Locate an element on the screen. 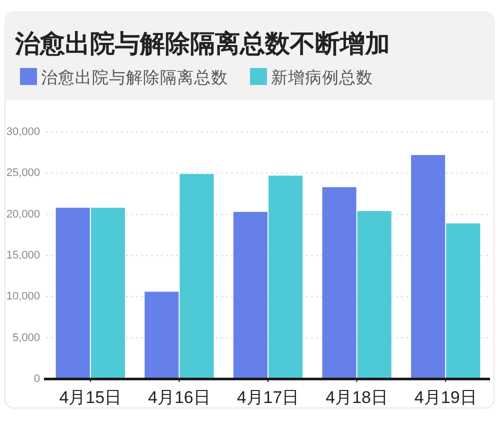 Image resolution: width=499 pixels, height=424 pixels. chart-title: 治愈出院与解除隔离总数不断增加 is located at coordinates (202, 44).